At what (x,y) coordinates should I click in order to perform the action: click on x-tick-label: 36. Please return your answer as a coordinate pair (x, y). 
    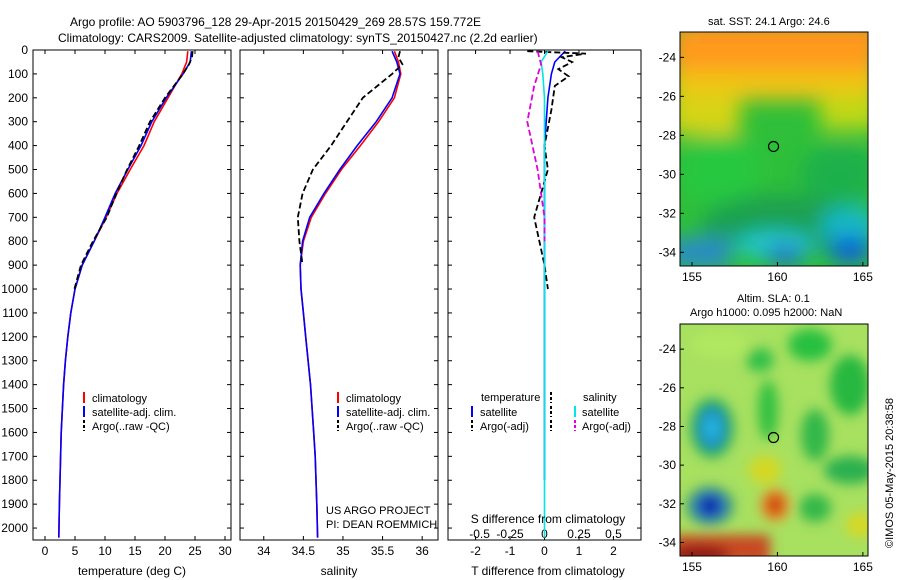
    Looking at the image, I should click on (422, 551).